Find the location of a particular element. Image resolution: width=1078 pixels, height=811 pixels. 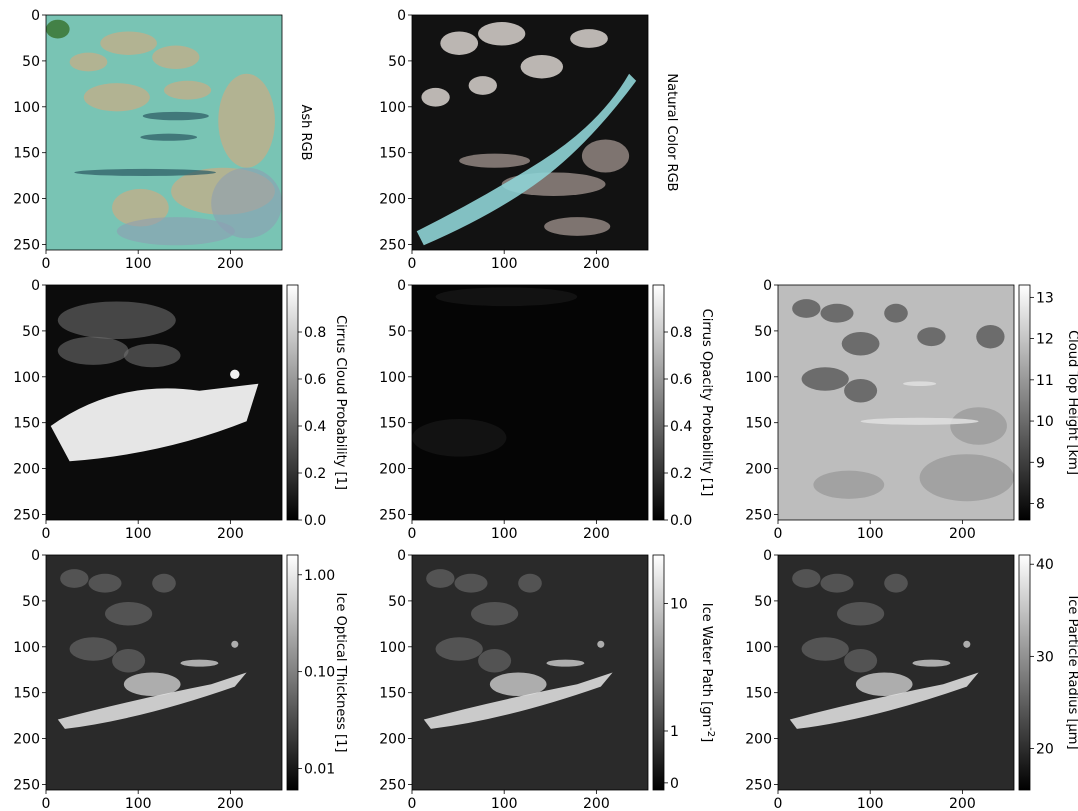

ash-rgb-image is located at coordinates (164, 132).